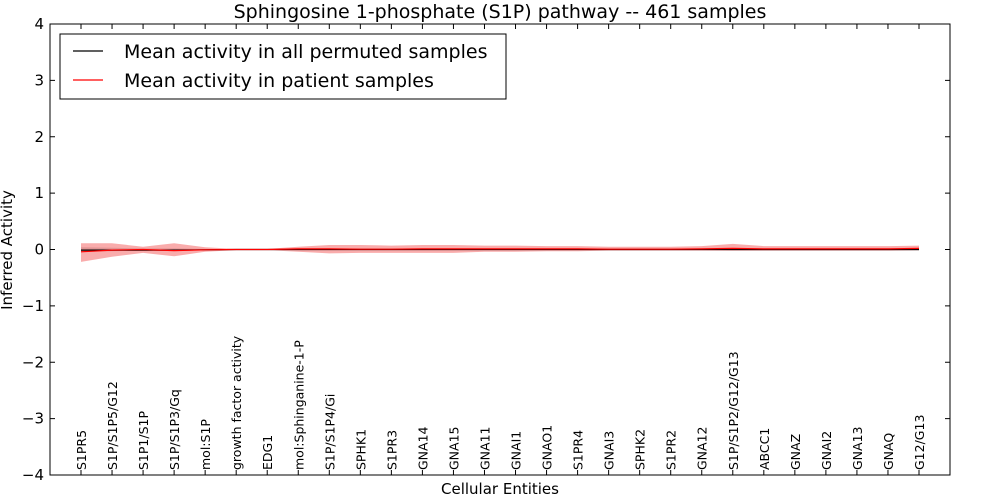 The image size is (1000, 500). I want to click on x-tick-label: S1PR4, so click(578, 450).